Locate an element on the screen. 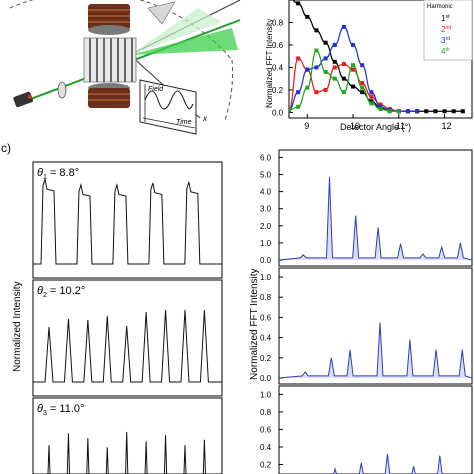  lens is located at coordinates (62, 90).